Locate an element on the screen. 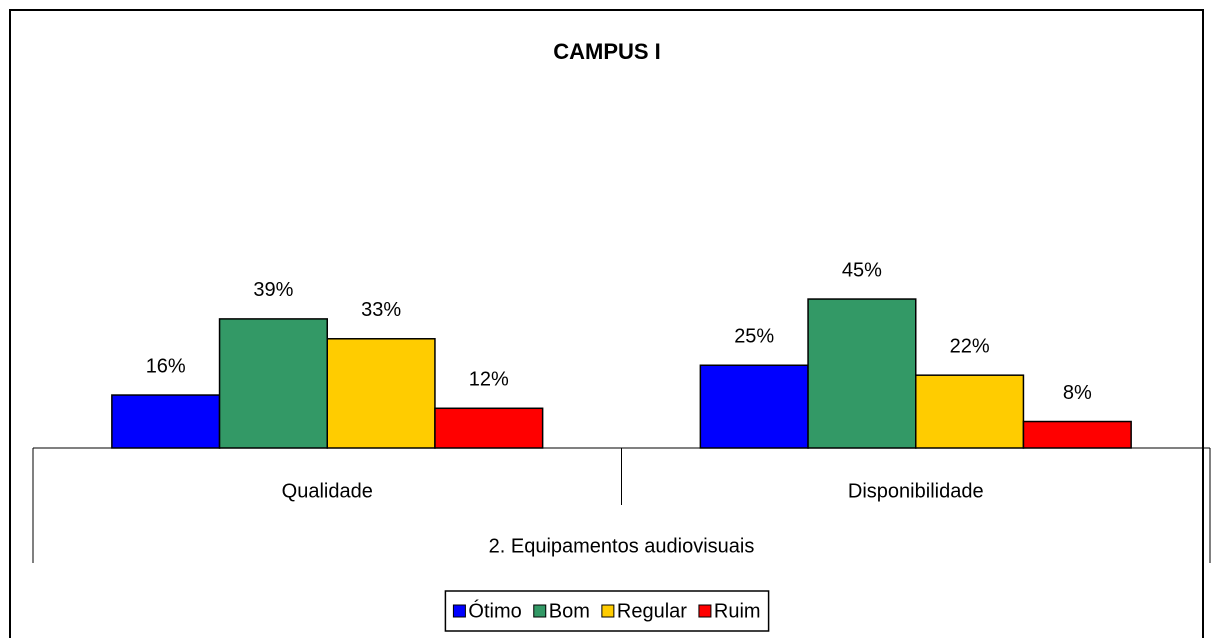 This screenshot has width=1214, height=638. data-label: 25% is located at coordinates (754, 337).